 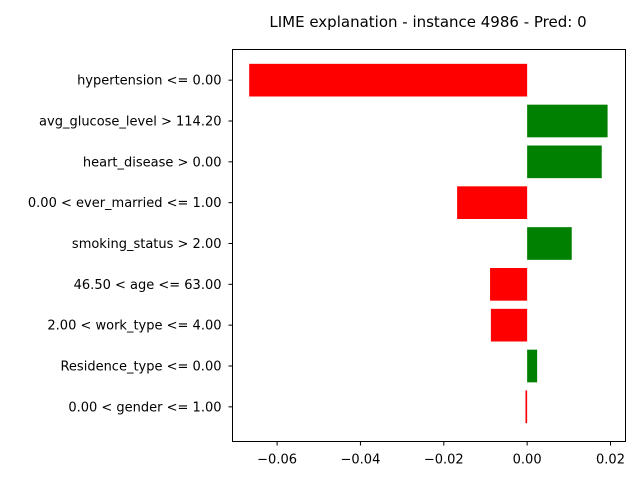 I want to click on y-tick-label-7: Residence_type <= 0.00, so click(x=140, y=367).